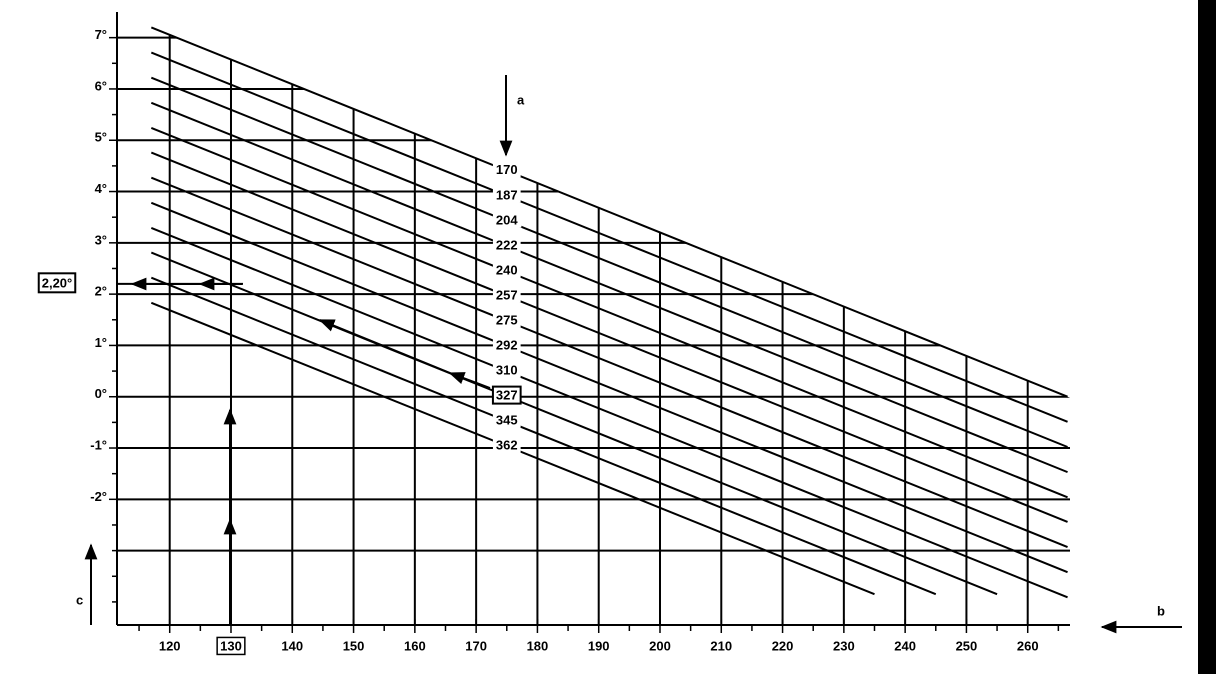 The image size is (1216, 674). I want to click on series-label: 187, so click(507, 194).